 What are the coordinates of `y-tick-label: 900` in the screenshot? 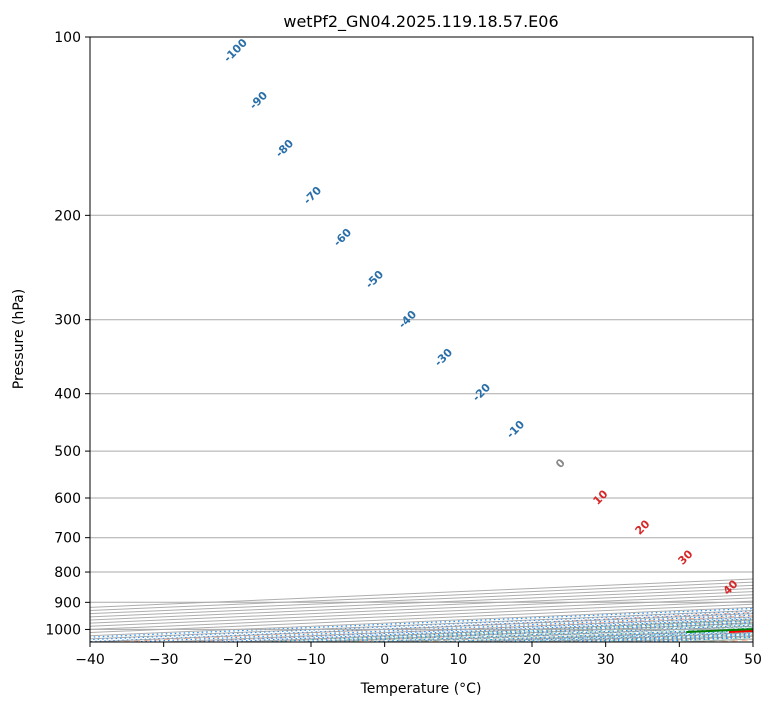 It's located at (67, 603).